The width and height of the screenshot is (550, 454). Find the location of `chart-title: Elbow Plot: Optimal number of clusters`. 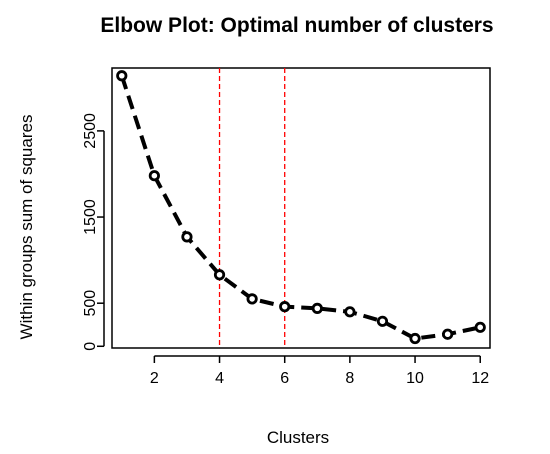

chart-title: Elbow Plot: Optimal number of clusters is located at coordinates (296, 25).